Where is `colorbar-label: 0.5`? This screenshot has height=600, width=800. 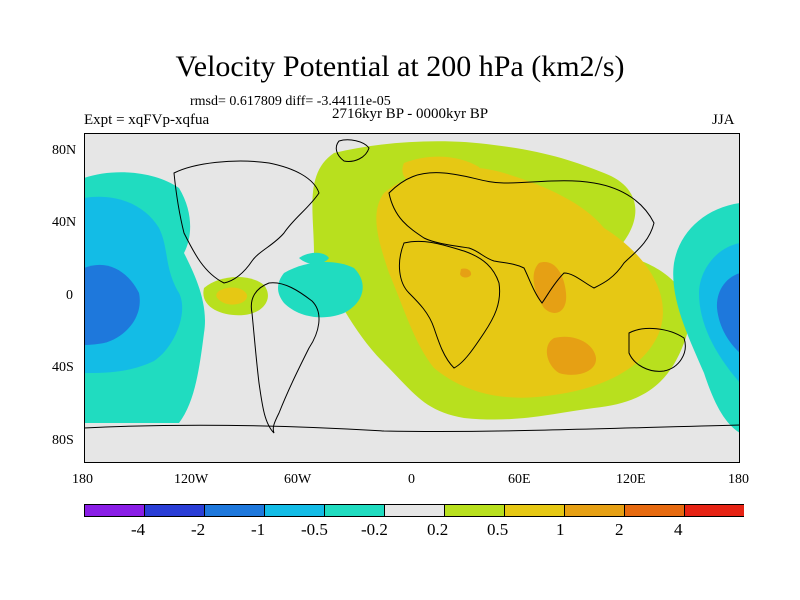
colorbar-label: 0.5 is located at coordinates (498, 529).